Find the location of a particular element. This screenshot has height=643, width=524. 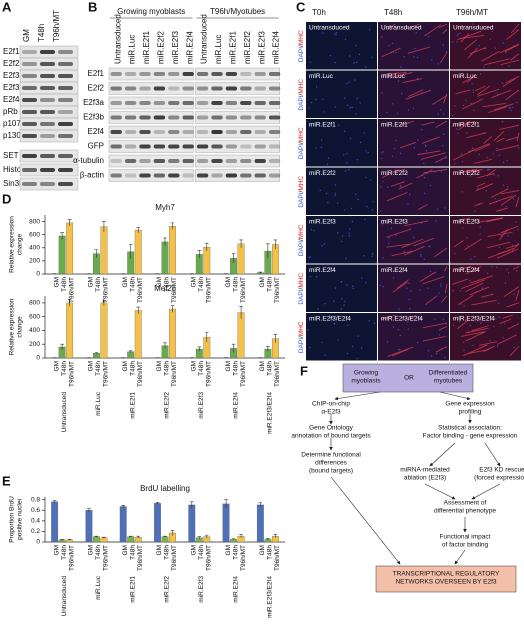

micrograph is located at coordinates (413, 46).